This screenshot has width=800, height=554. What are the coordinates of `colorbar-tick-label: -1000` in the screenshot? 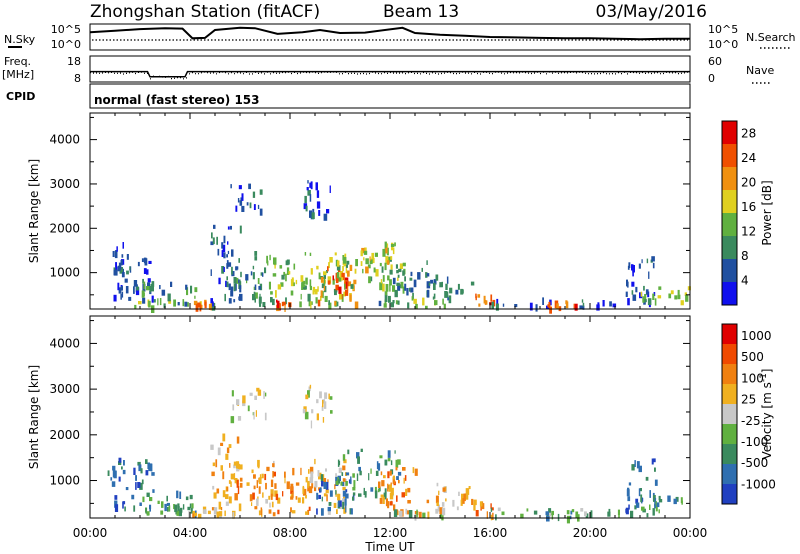 It's located at (758, 484).